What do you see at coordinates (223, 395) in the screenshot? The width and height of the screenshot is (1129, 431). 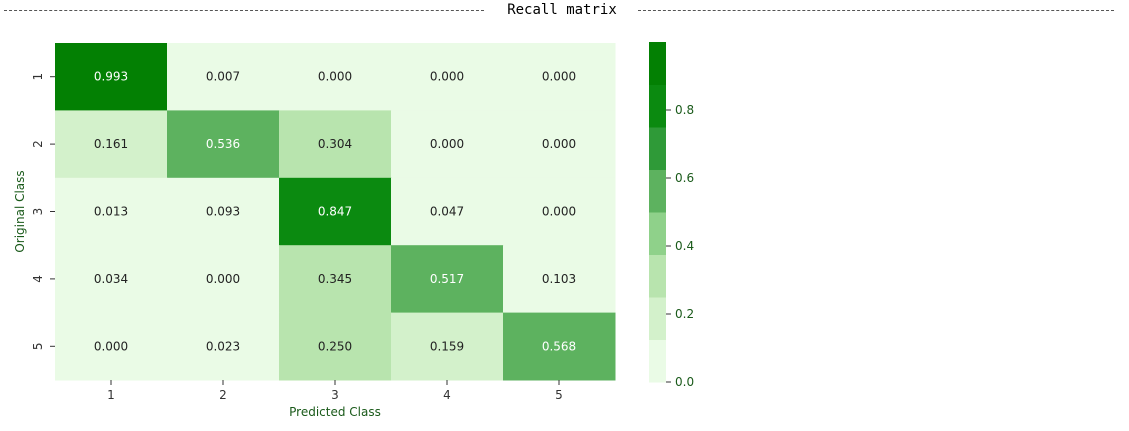 I see `x-tick-label: 2` at bounding box center [223, 395].